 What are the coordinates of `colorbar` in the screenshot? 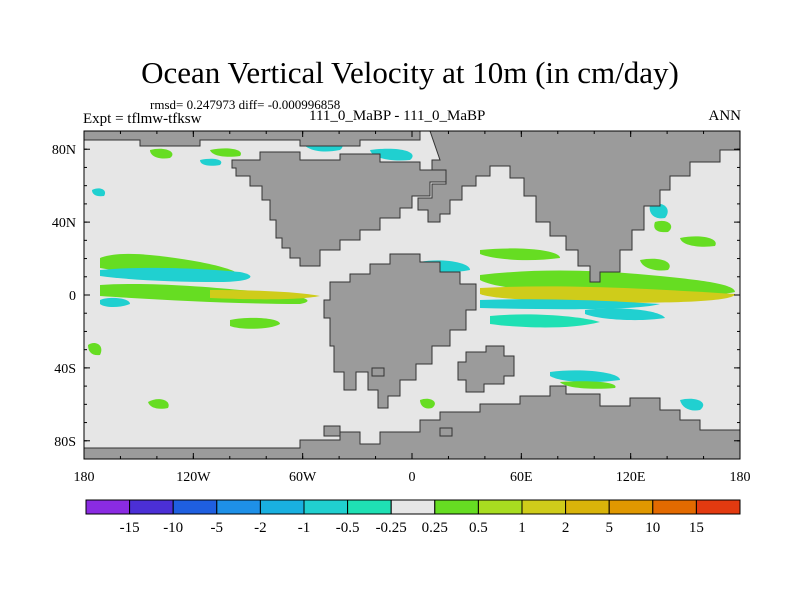 It's located at (413, 507).